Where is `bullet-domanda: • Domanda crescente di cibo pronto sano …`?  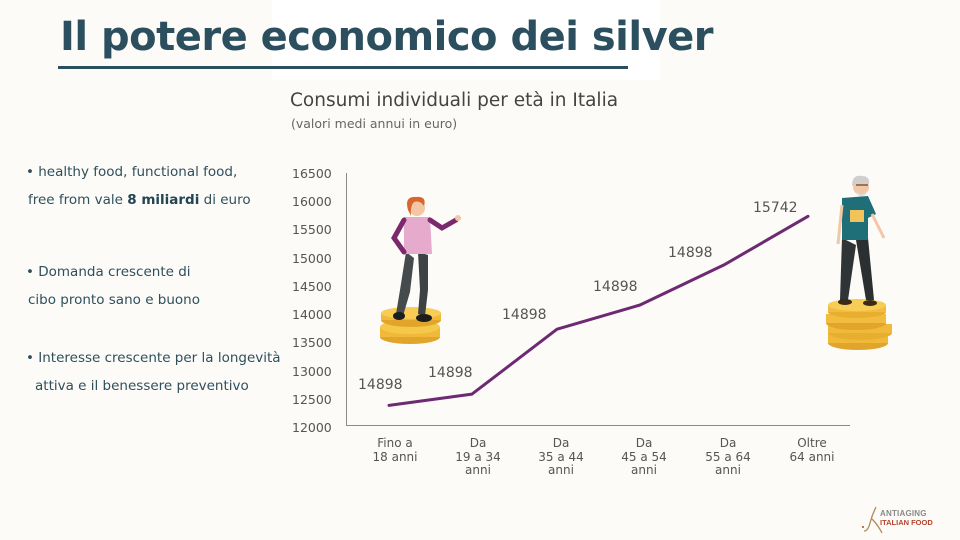 bullet-domanda: • Domanda crescente di cibo pronto sano … is located at coordinates (113, 286).